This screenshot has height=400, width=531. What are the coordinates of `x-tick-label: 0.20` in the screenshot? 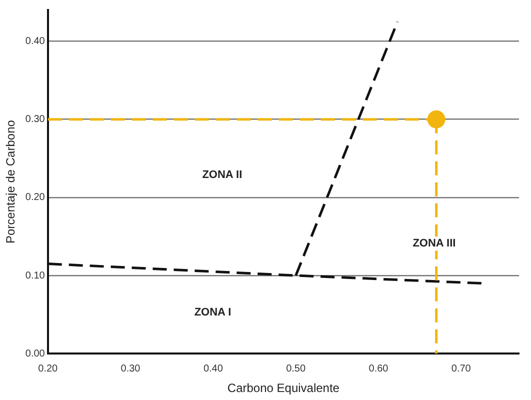 It's located at (48, 368).